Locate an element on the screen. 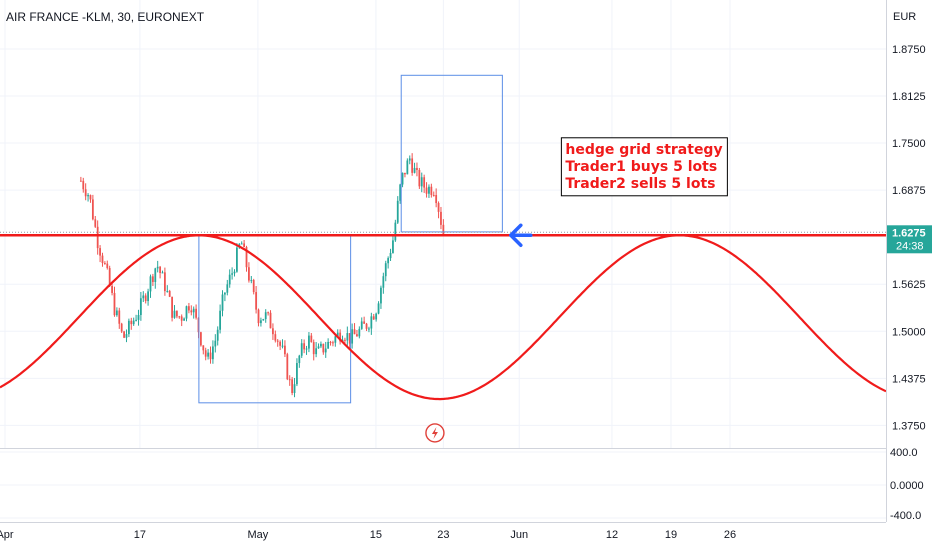 This screenshot has height=550, width=932. time-tick-label: 12 is located at coordinates (612, 535).